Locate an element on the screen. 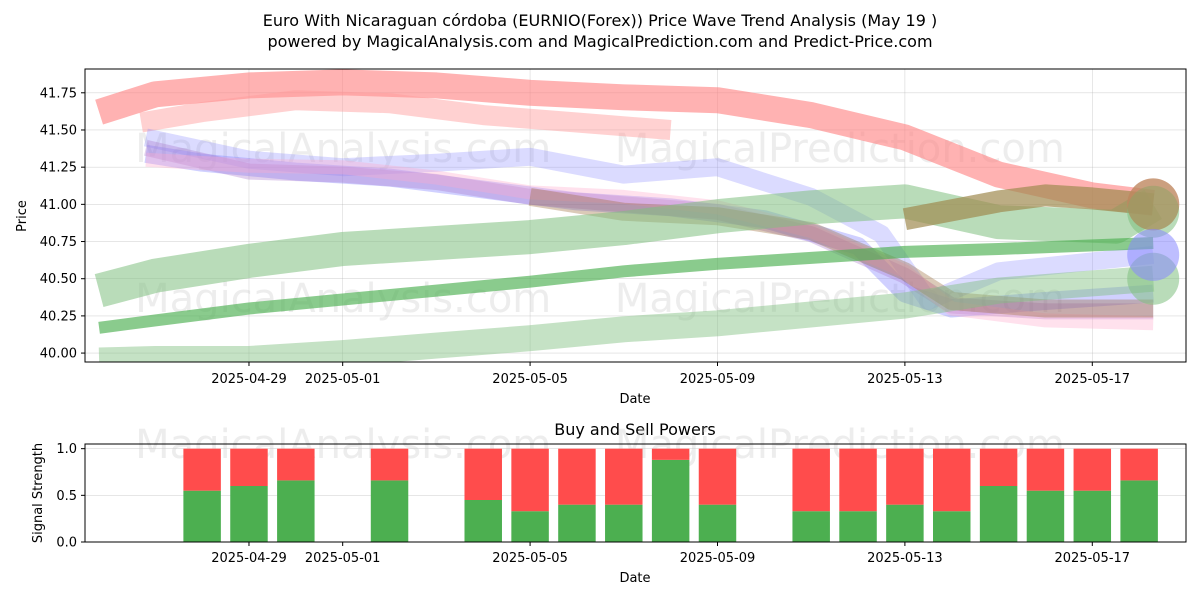  x-tick-label: 2025-05-13 is located at coordinates (905, 379).